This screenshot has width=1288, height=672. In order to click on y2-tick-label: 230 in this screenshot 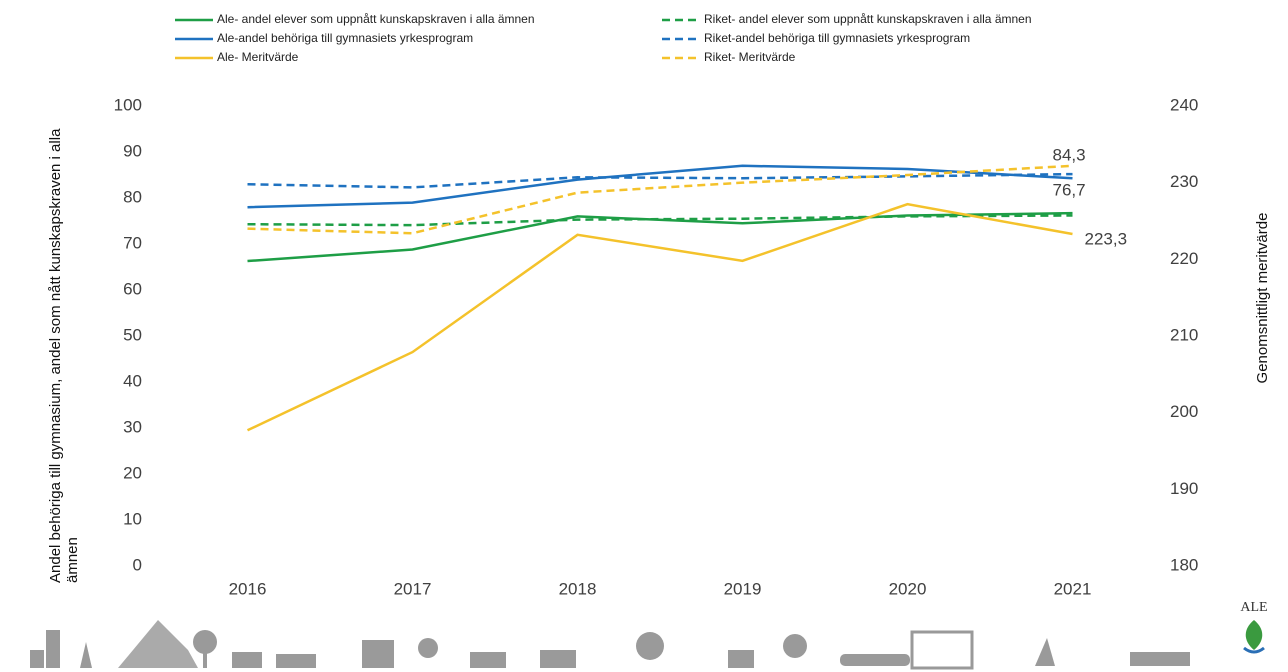, I will do `click(1184, 181)`.